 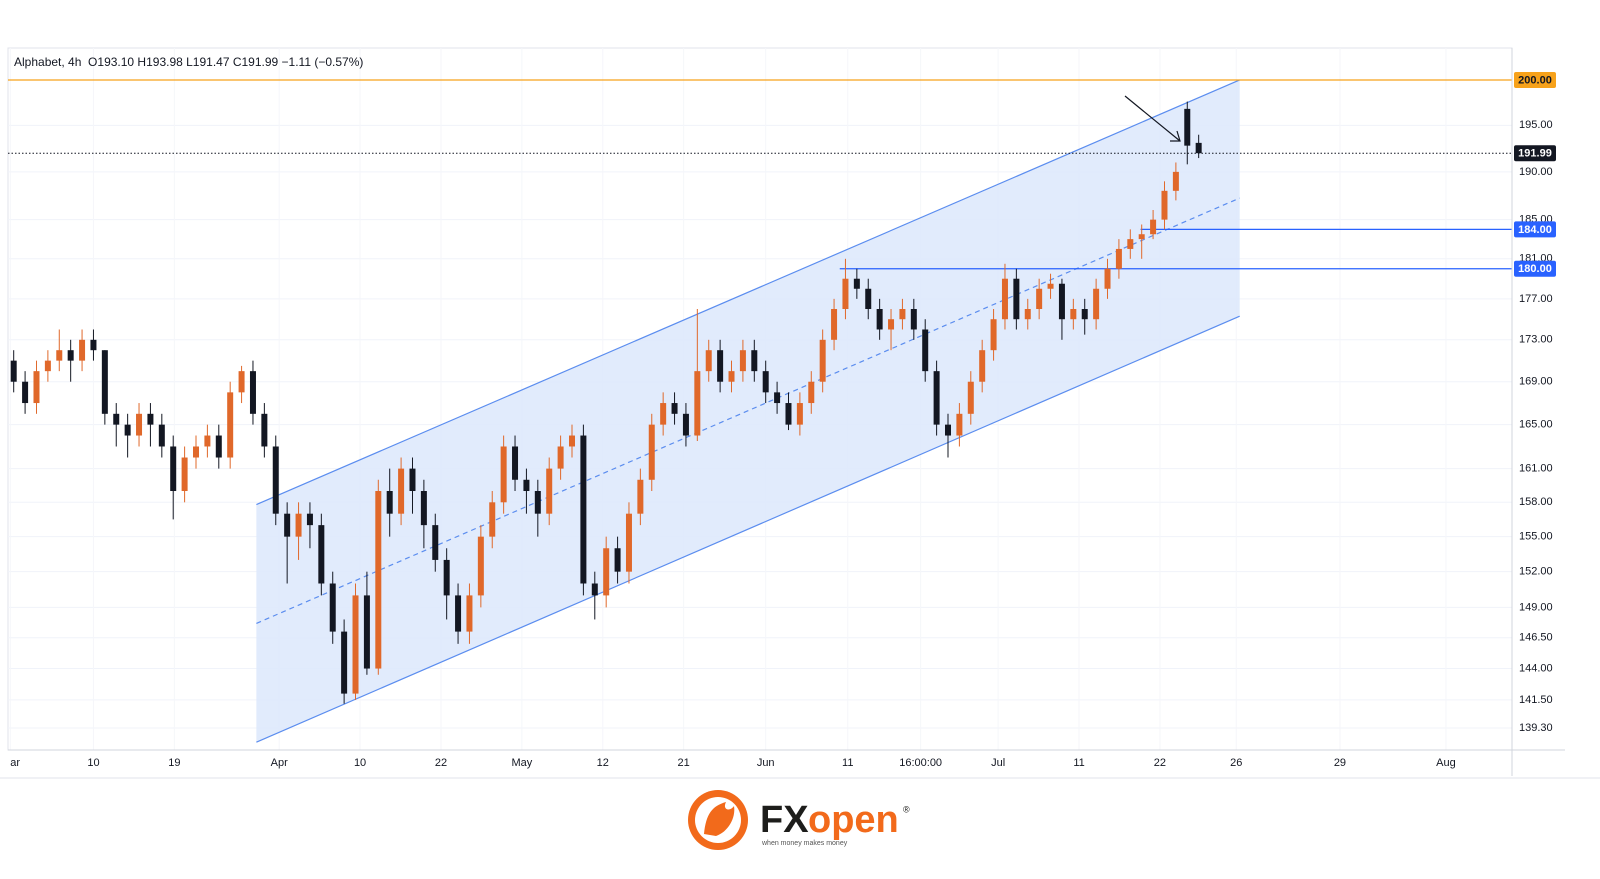 I want to click on x-tick-label: Aug, so click(x=1446, y=763).